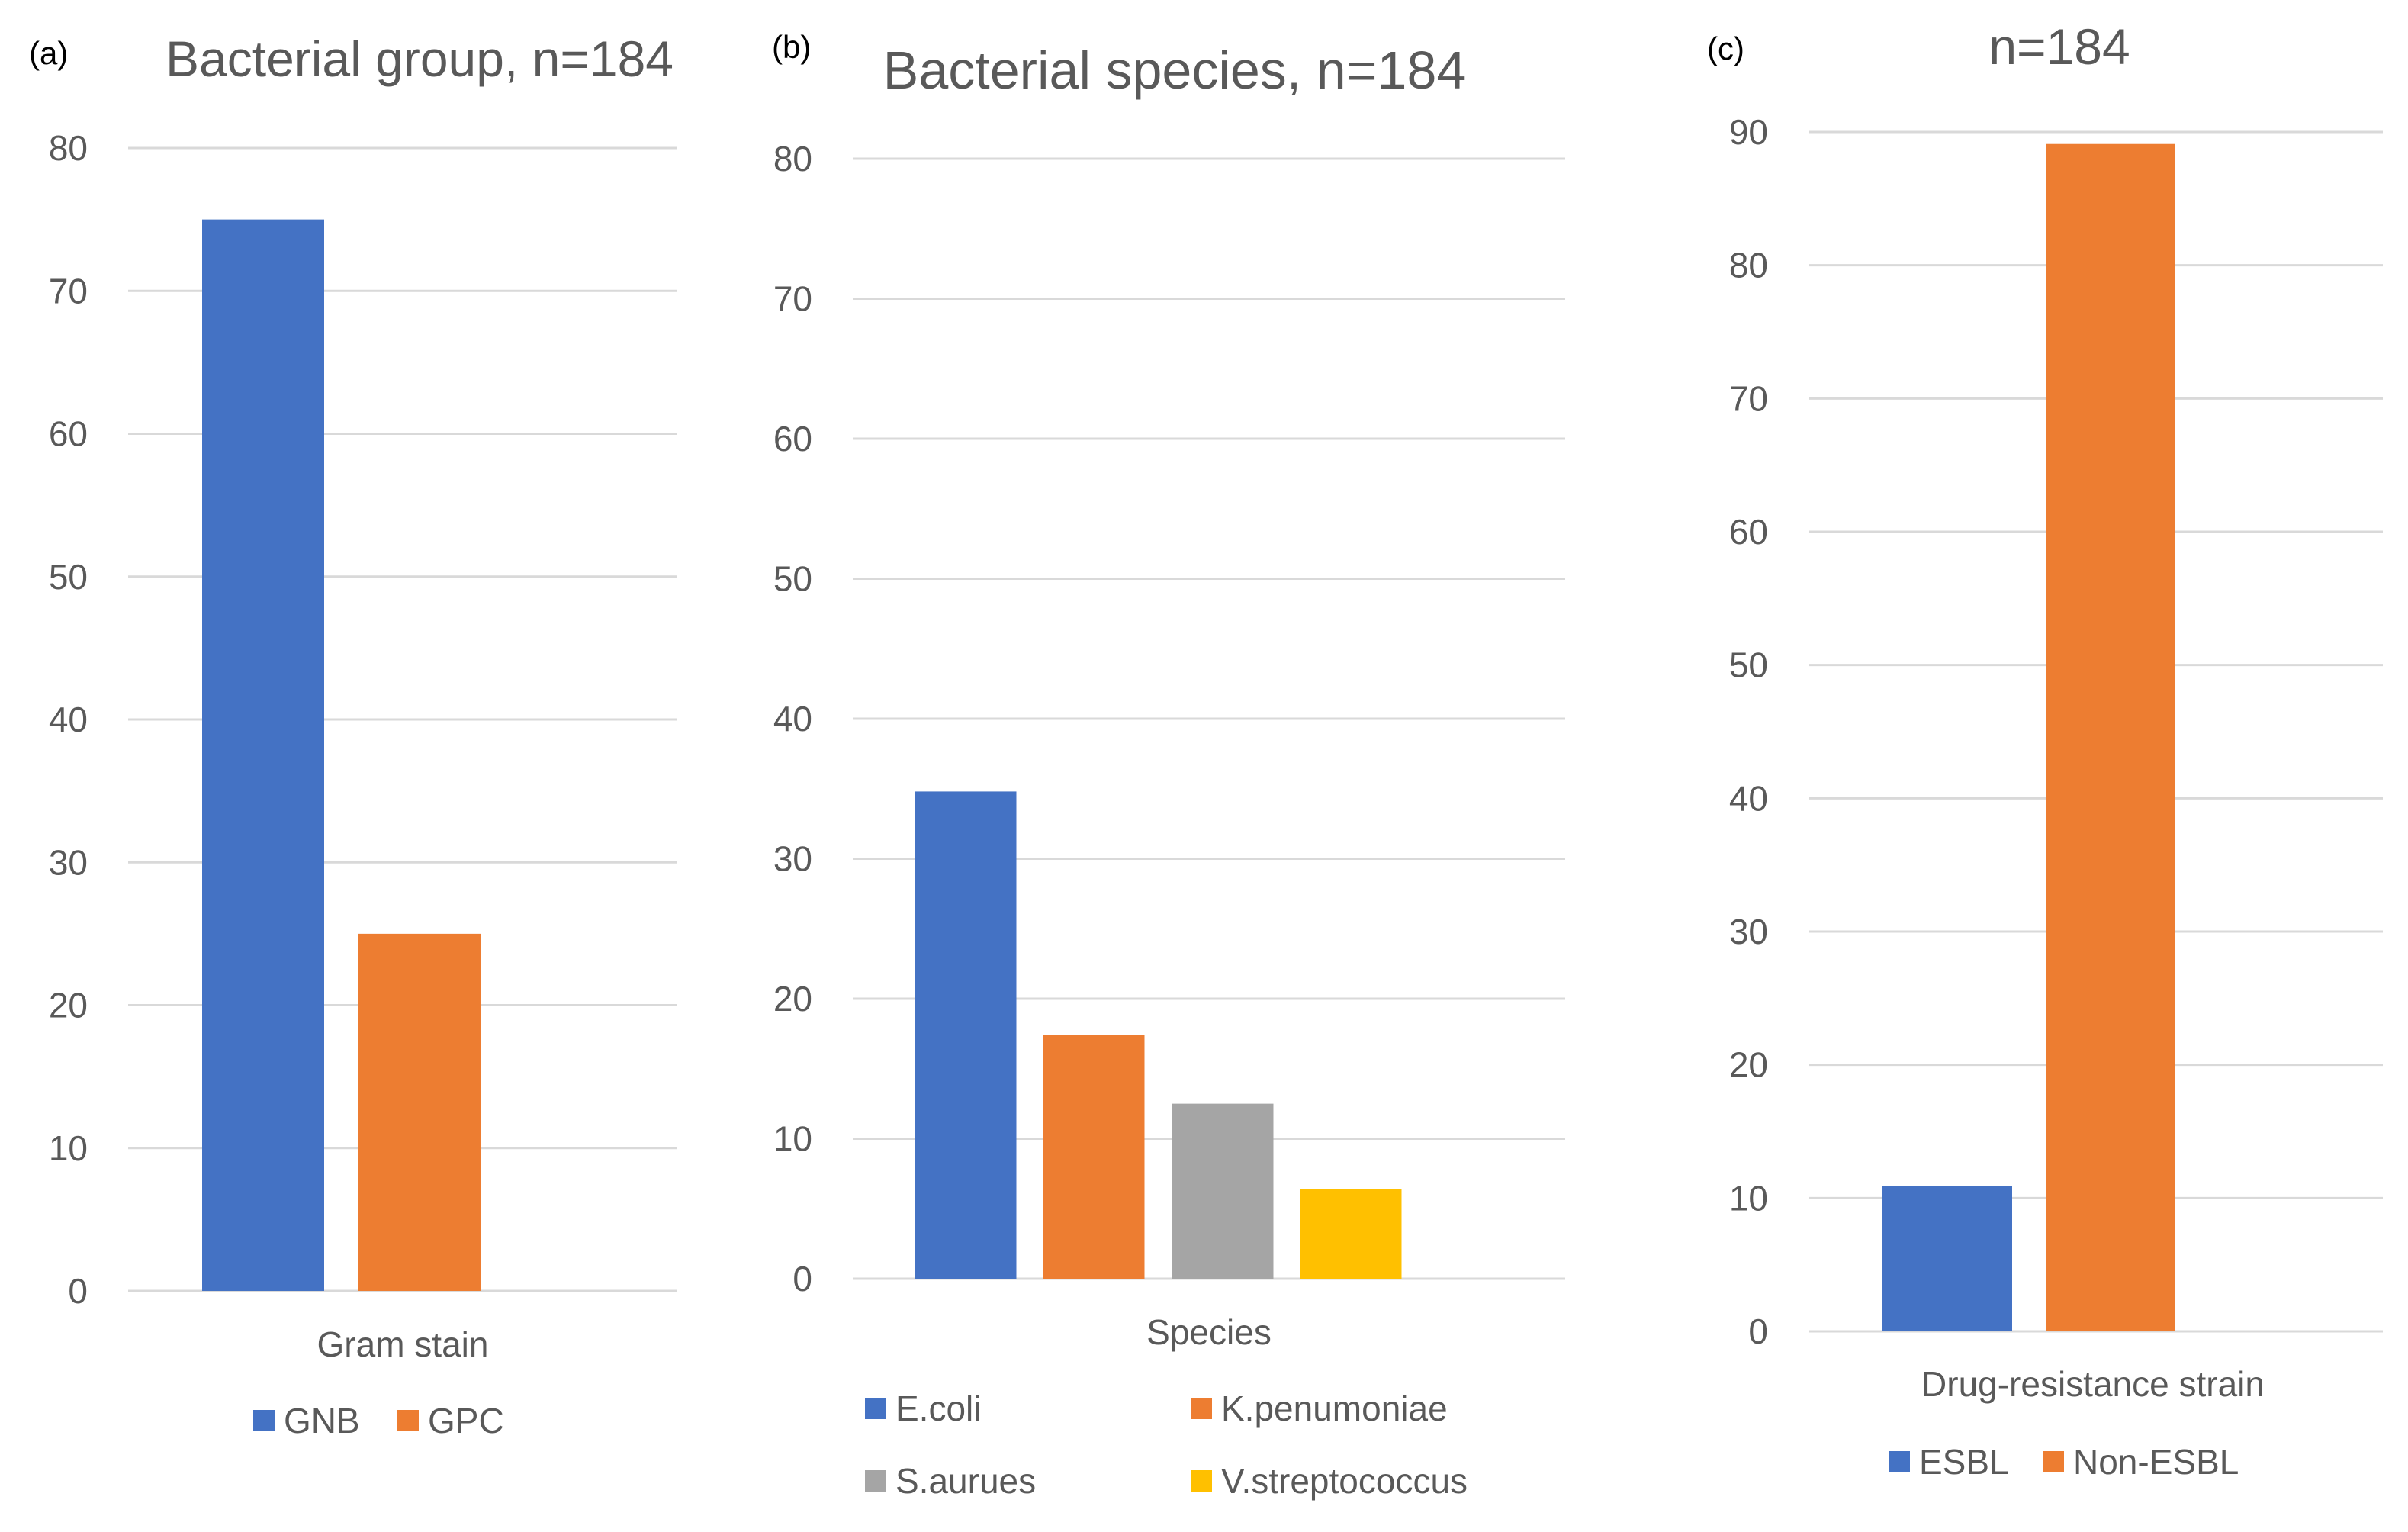 The width and height of the screenshot is (2408, 1532). What do you see at coordinates (403, 1344) in the screenshot?
I see `x-axis-label: Gram stain` at bounding box center [403, 1344].